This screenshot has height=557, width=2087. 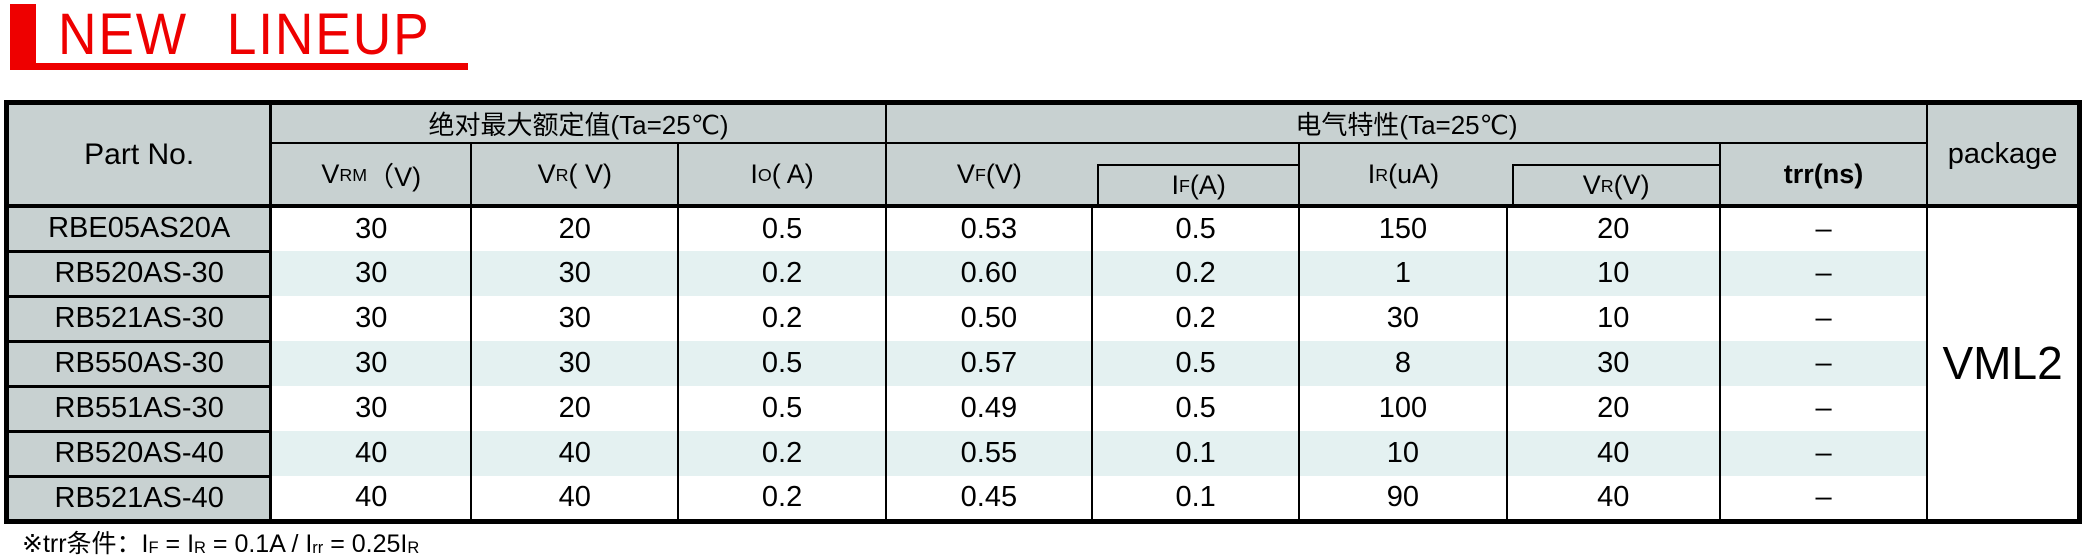 I want to click on package-header: package, so click(x=2003, y=155).